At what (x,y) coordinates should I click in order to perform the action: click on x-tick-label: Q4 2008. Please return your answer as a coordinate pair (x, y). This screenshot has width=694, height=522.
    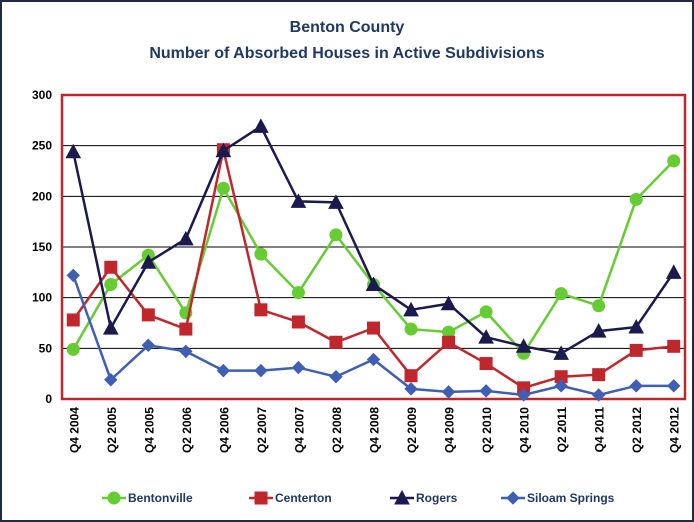
    Looking at the image, I should click on (375, 430).